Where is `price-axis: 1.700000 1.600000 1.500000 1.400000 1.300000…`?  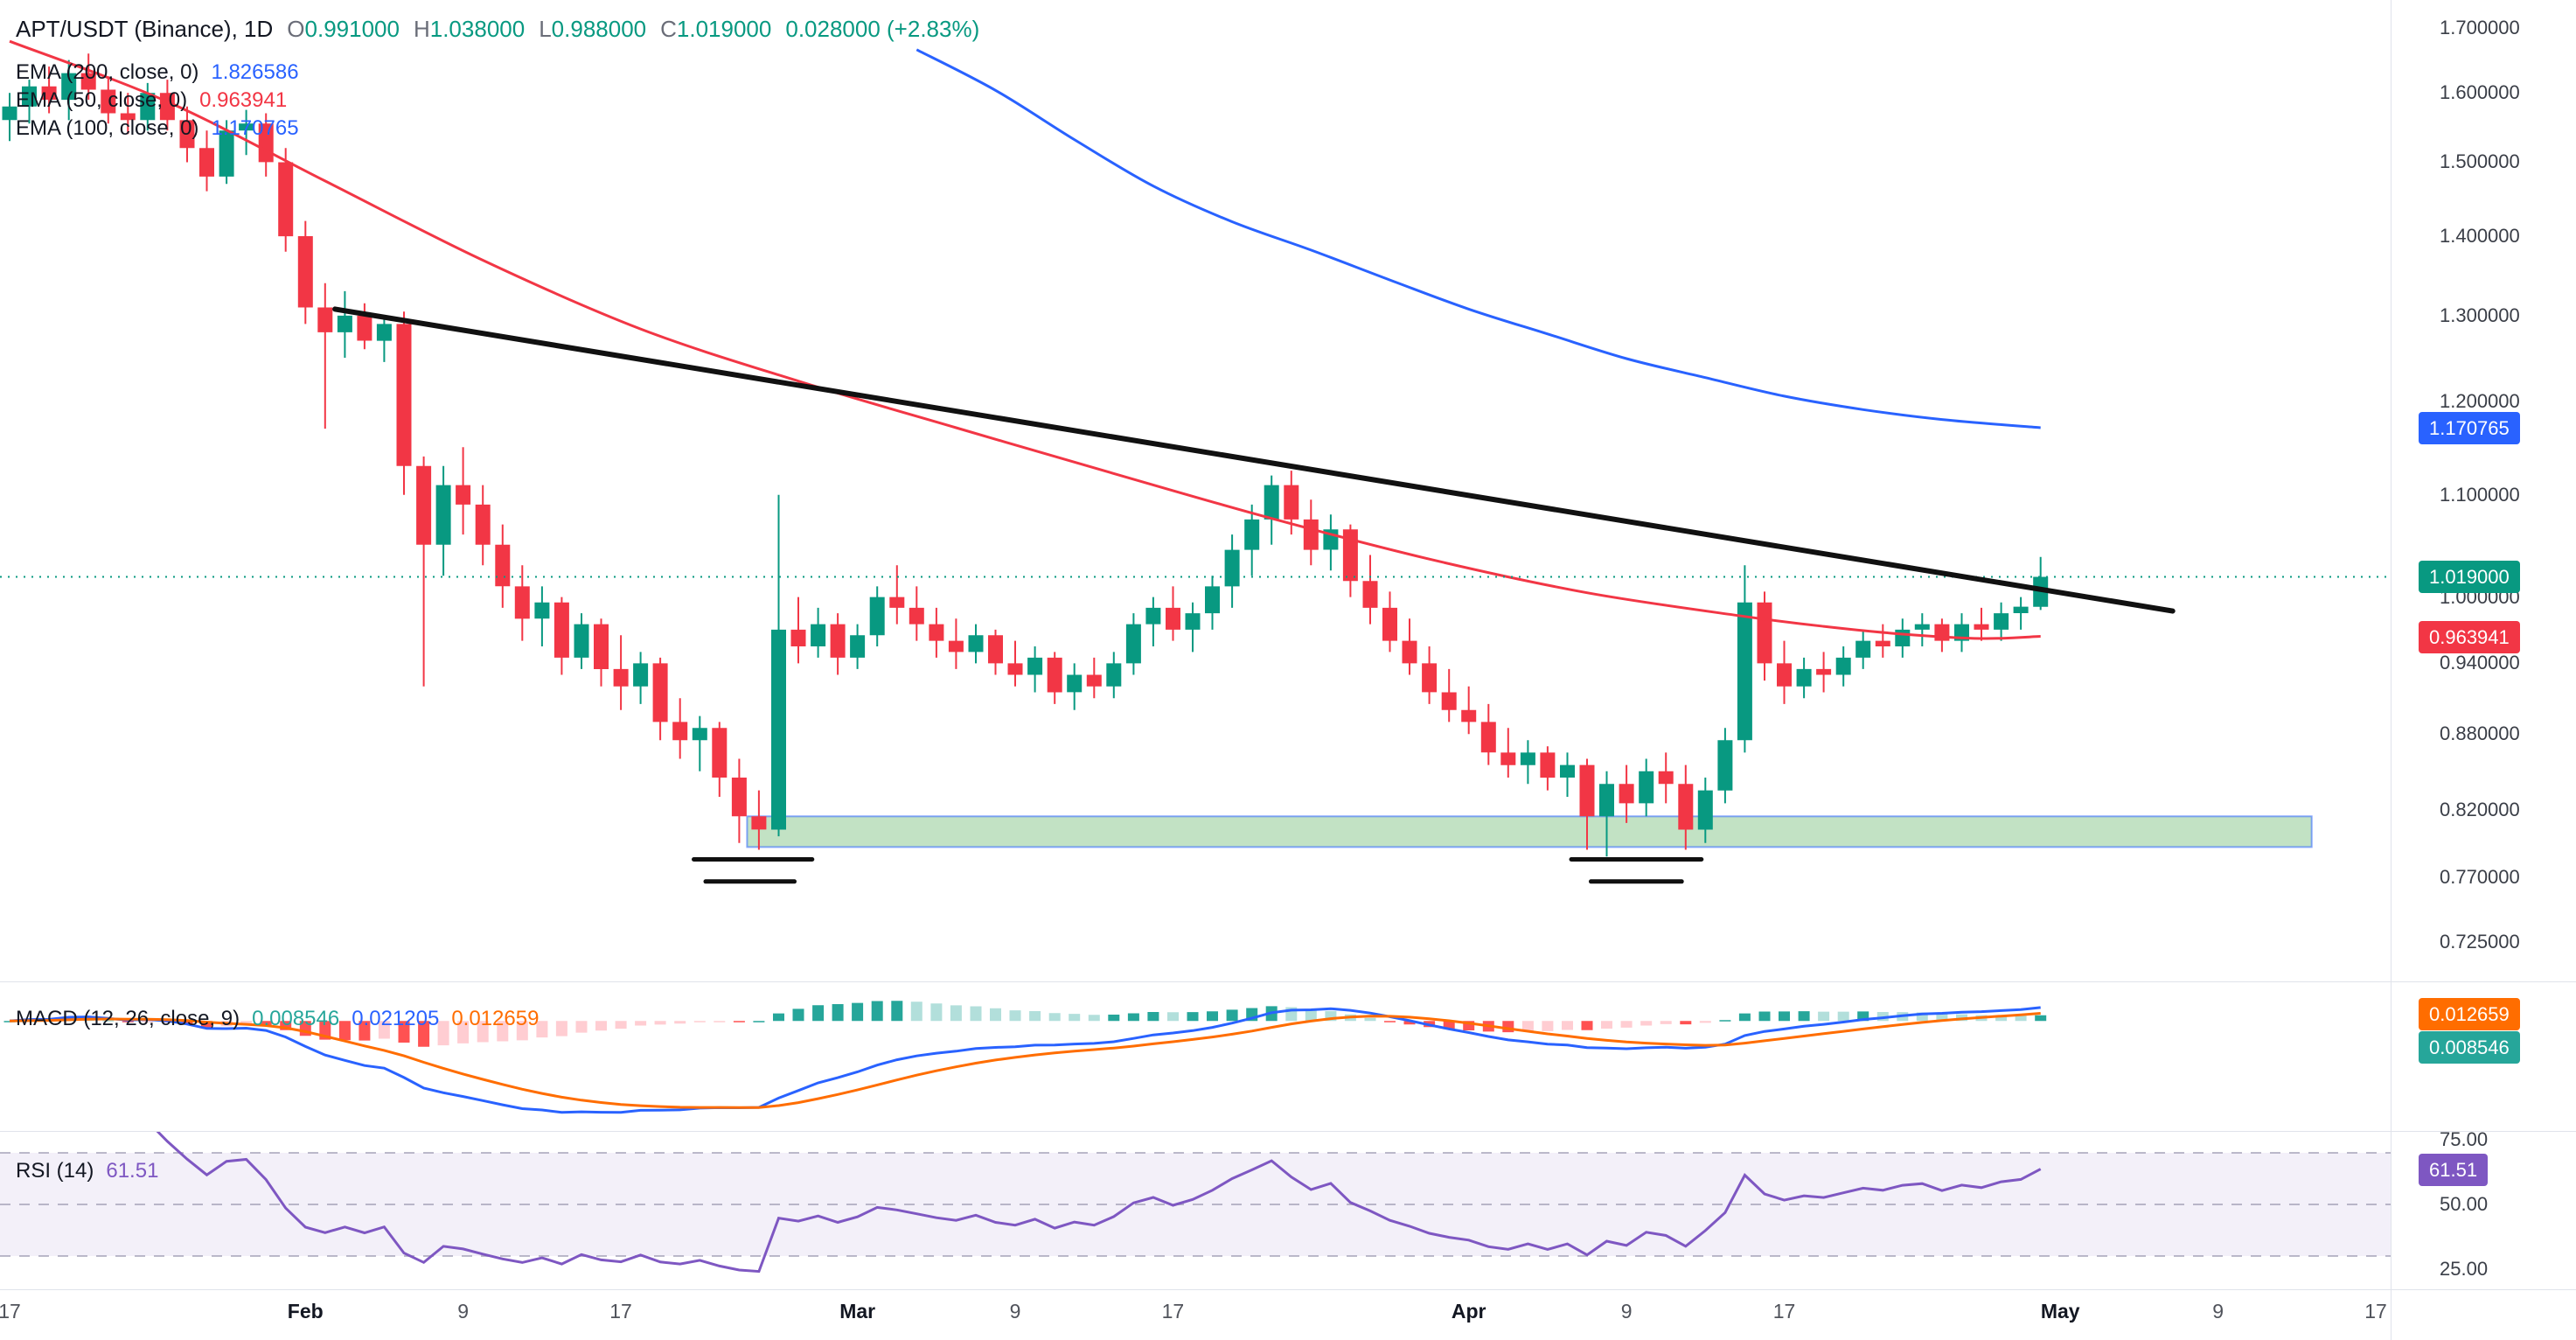 price-axis: 1.700000 1.600000 1.500000 1.400000 1.300000… is located at coordinates (2483, 644).